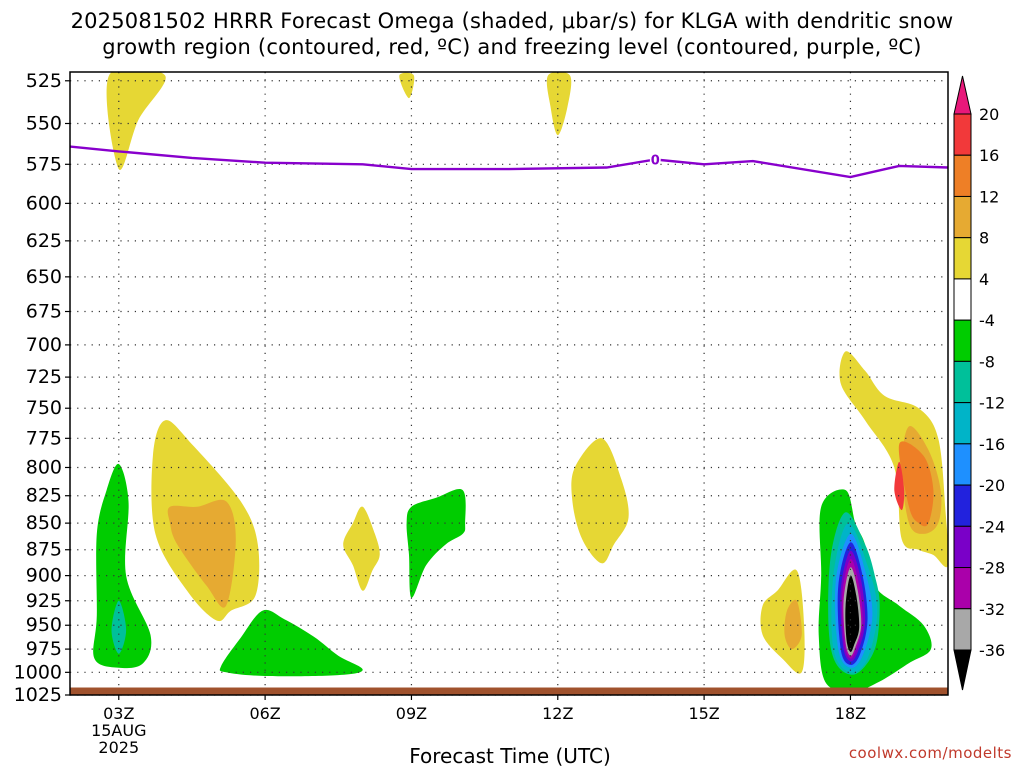 This screenshot has width=1024, height=768. What do you see at coordinates (992, 485) in the screenshot?
I see `colorbar-label: -20` at bounding box center [992, 485].